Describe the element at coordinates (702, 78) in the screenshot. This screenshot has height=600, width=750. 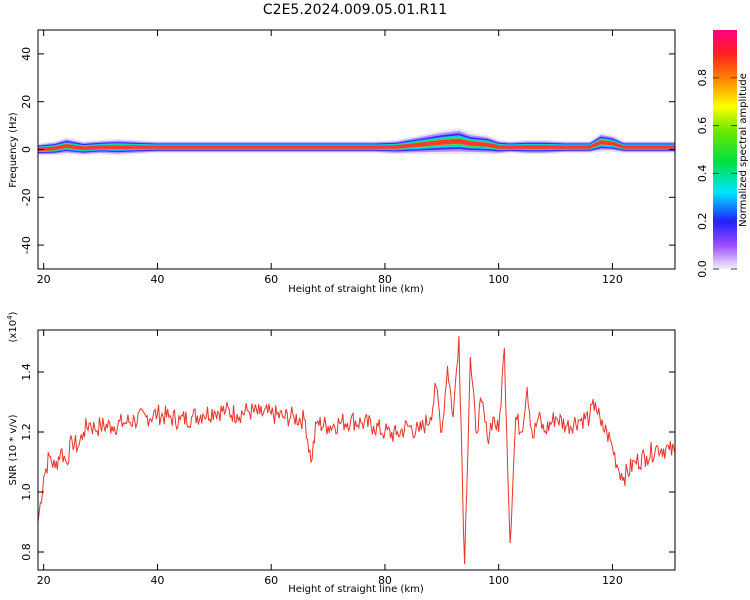
I see `colorbar-tick-label: 0.8` at that location.